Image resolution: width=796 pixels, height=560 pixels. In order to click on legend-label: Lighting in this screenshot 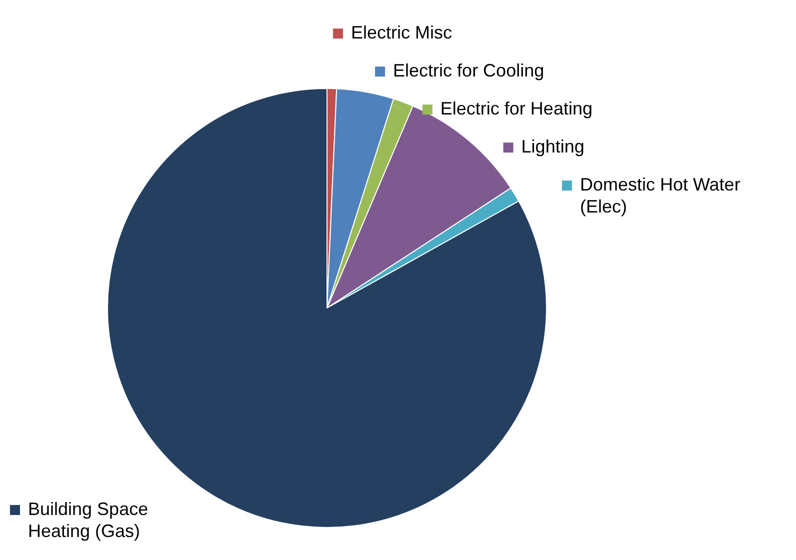, I will do `click(552, 146)`.